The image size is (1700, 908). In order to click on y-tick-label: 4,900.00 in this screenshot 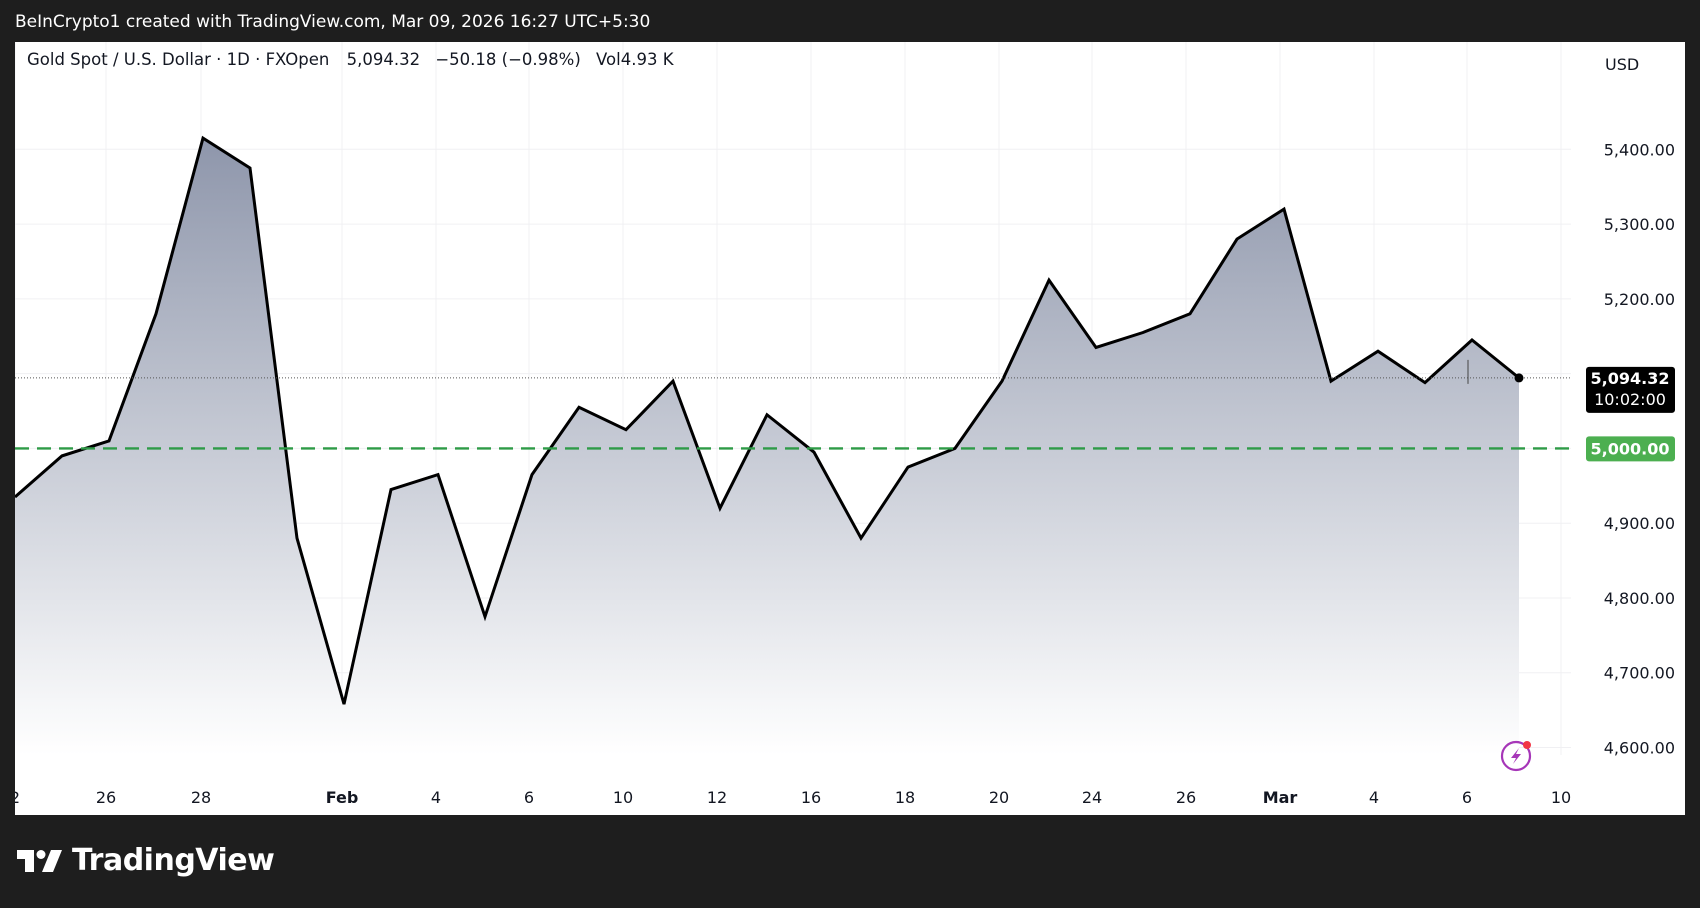, I will do `click(1639, 523)`.